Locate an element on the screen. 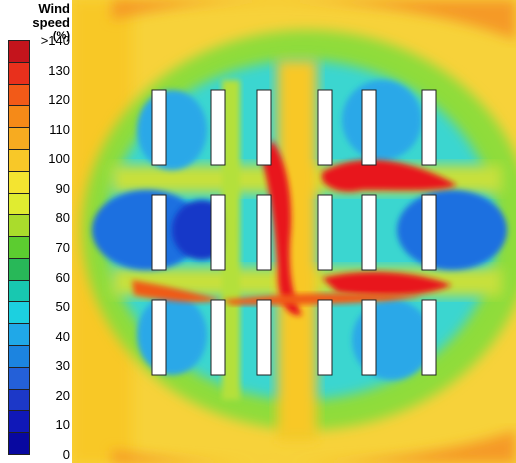  legend-title-text: Wind speed is located at coordinates (51, 15).